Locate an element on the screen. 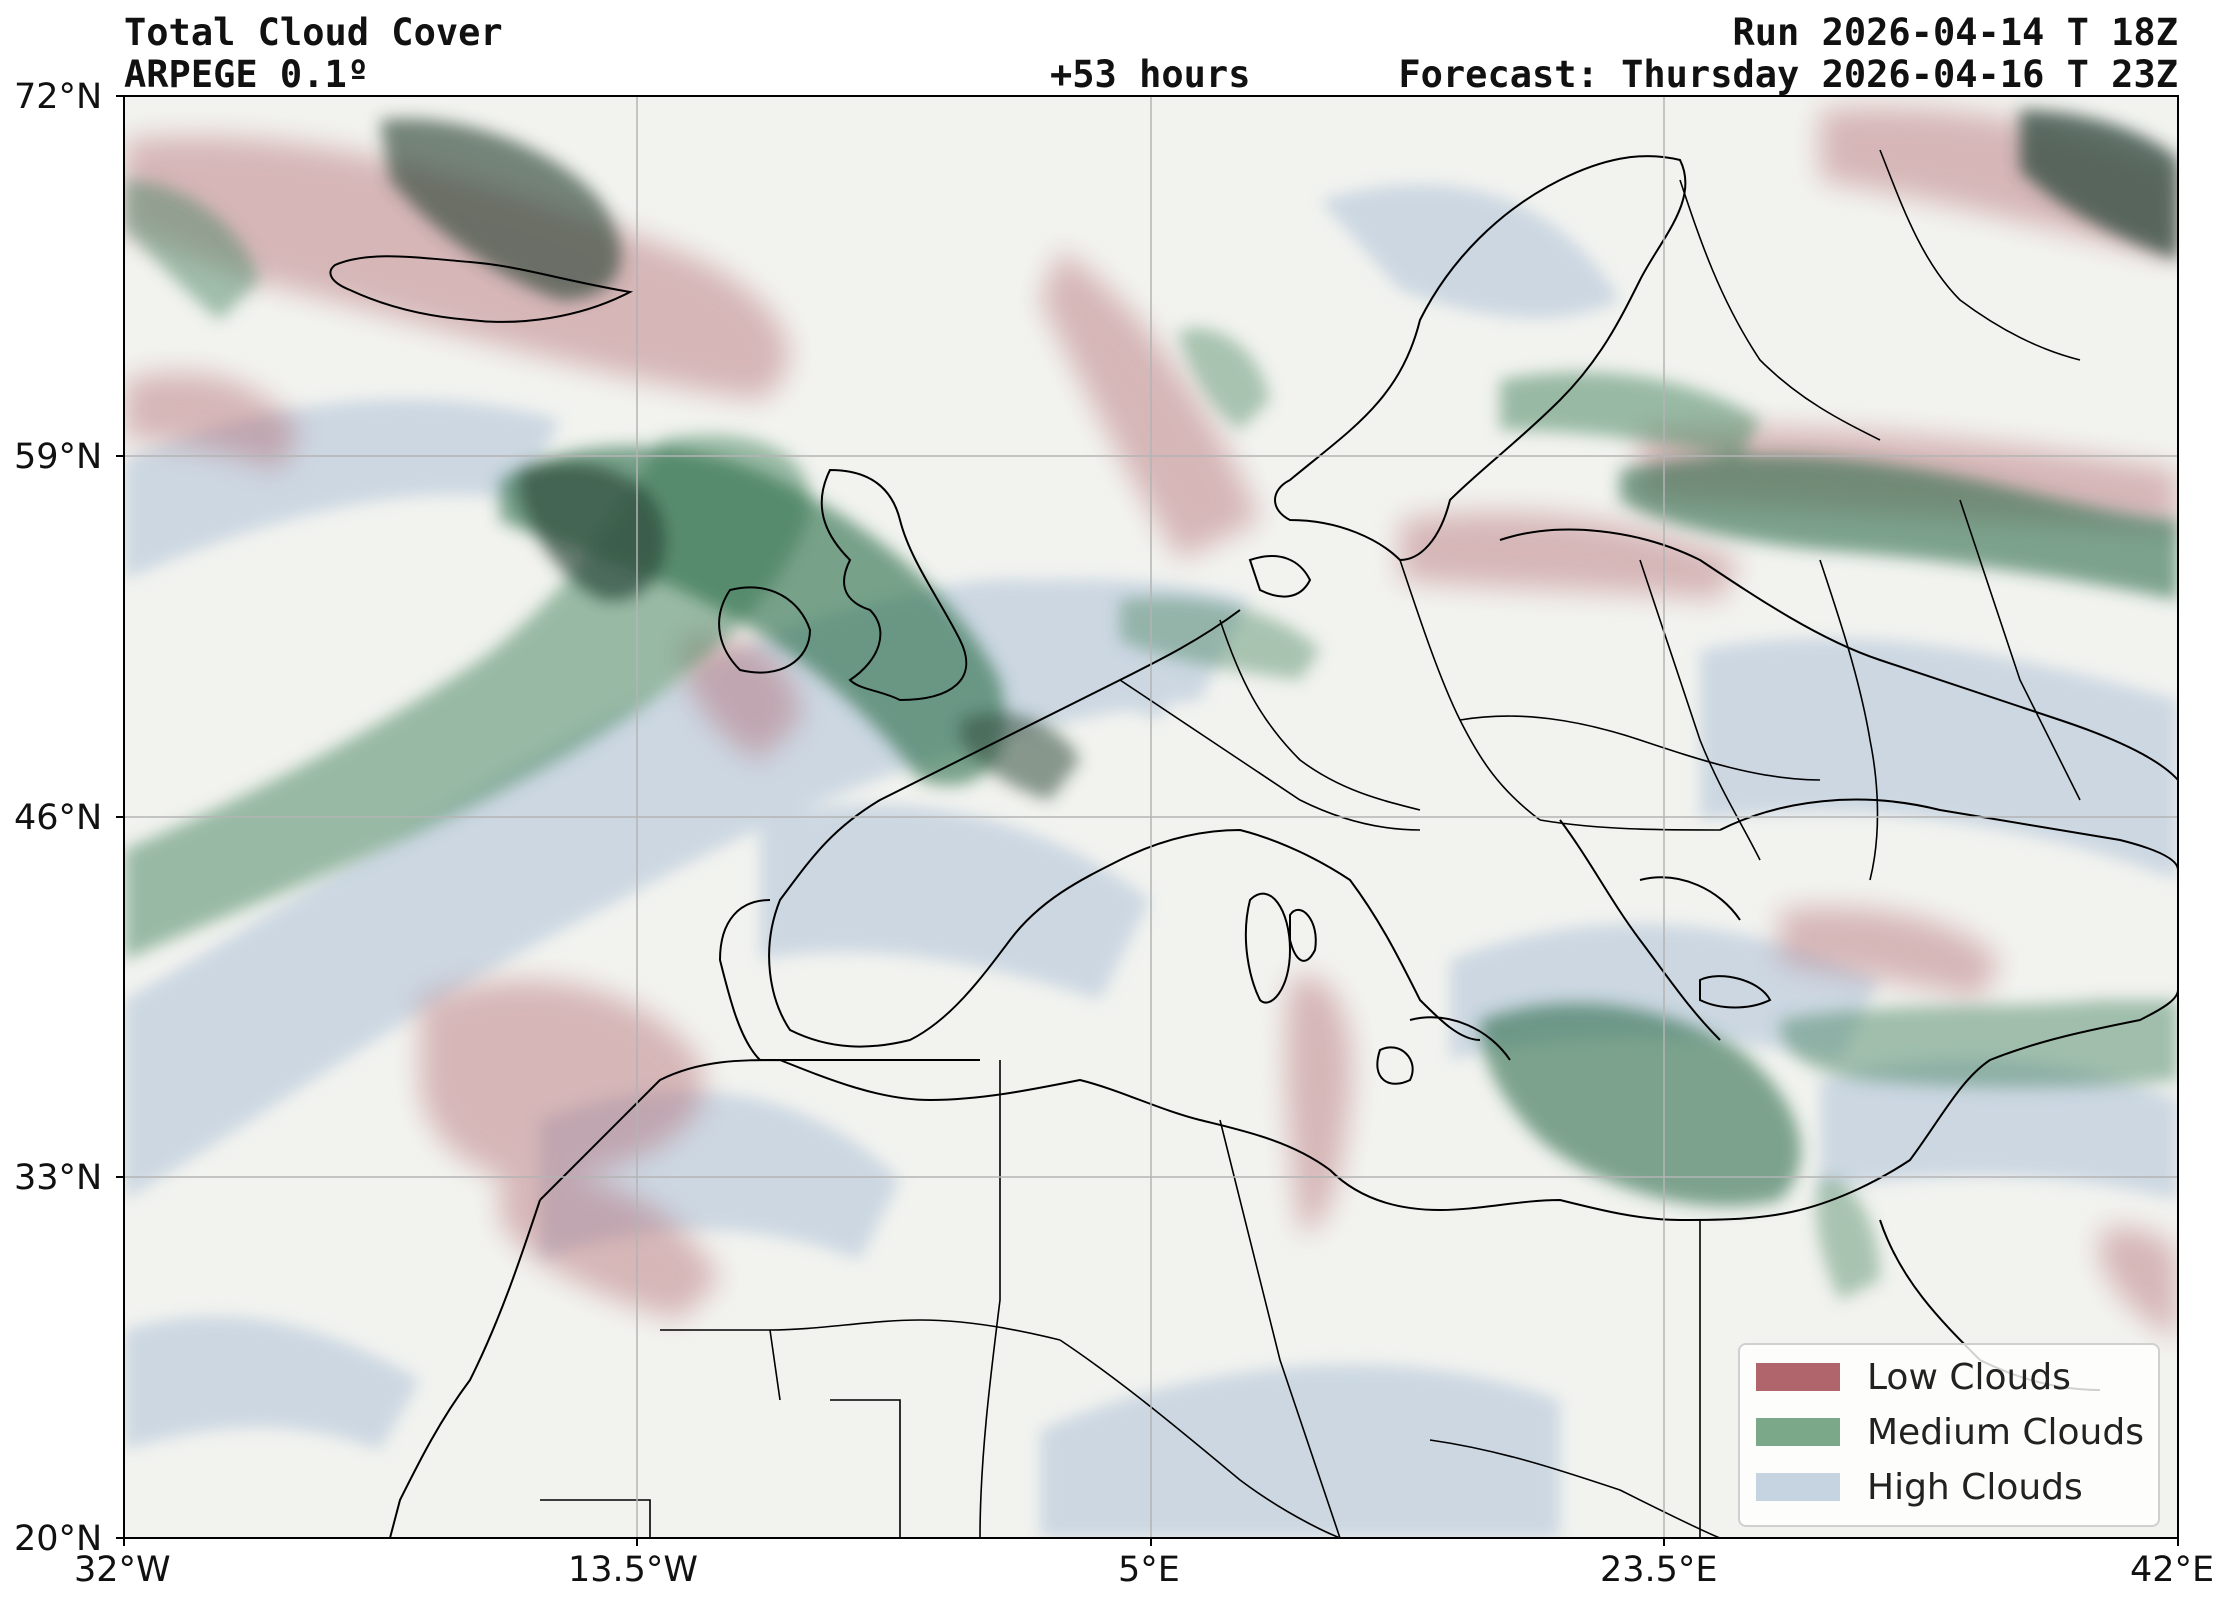 This screenshot has height=1602, width=2233. run-label: Run 2026-04-14 T 18Z is located at coordinates (1955, 32).